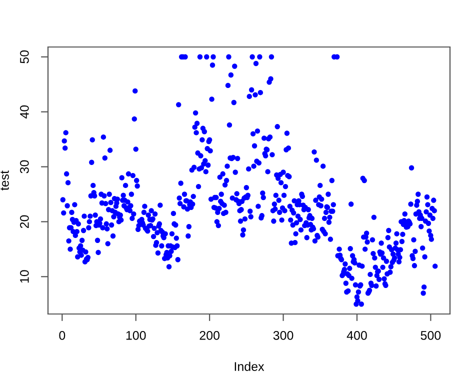 The image size is (474, 373). What do you see at coordinates (24, 57) in the screenshot?
I see `y-tick-label: 50` at bounding box center [24, 57].